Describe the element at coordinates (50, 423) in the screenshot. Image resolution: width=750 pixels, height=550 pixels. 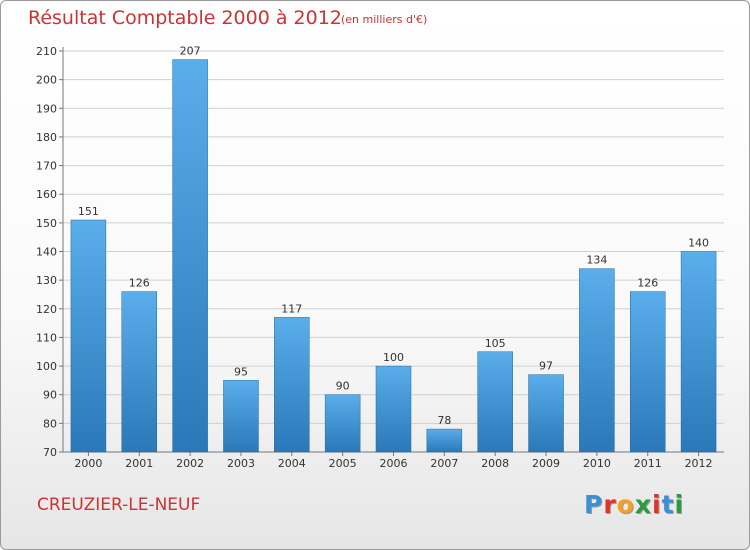
I see `y-tick-label: 80` at that location.